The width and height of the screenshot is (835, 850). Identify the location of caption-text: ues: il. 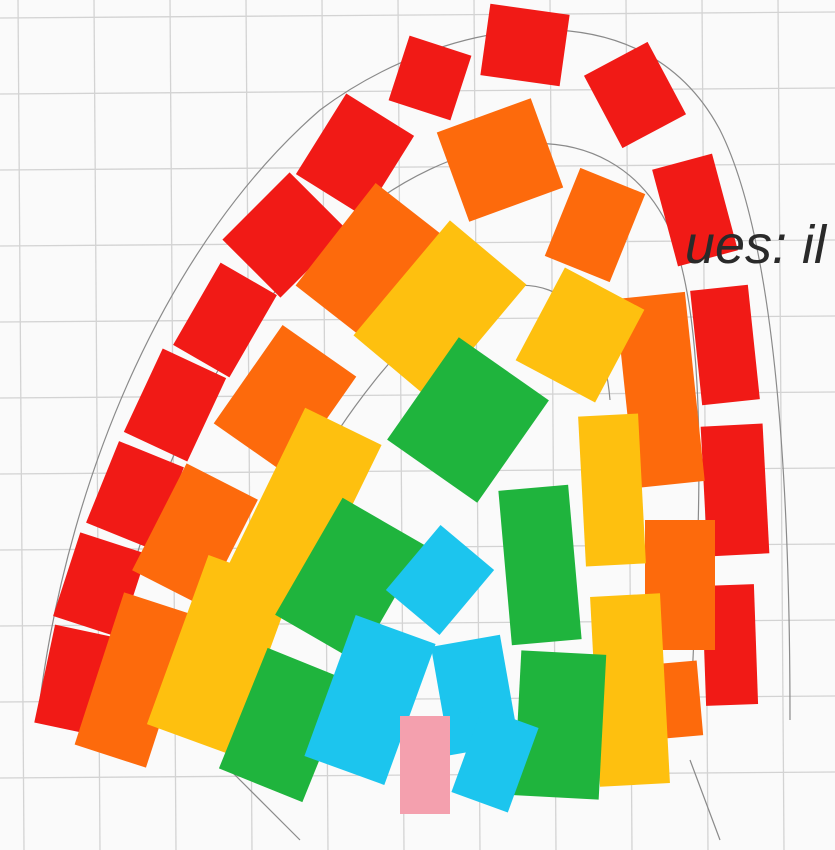
(755, 245).